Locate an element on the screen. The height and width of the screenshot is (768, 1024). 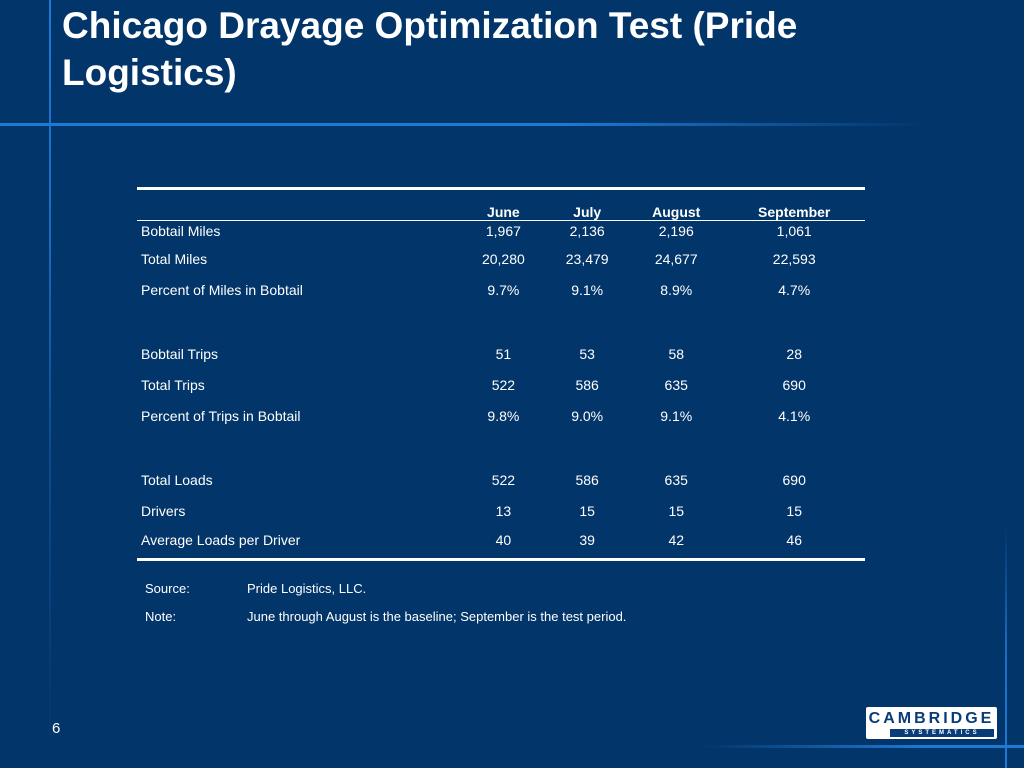
table-cell: 39 is located at coordinates (587, 540).